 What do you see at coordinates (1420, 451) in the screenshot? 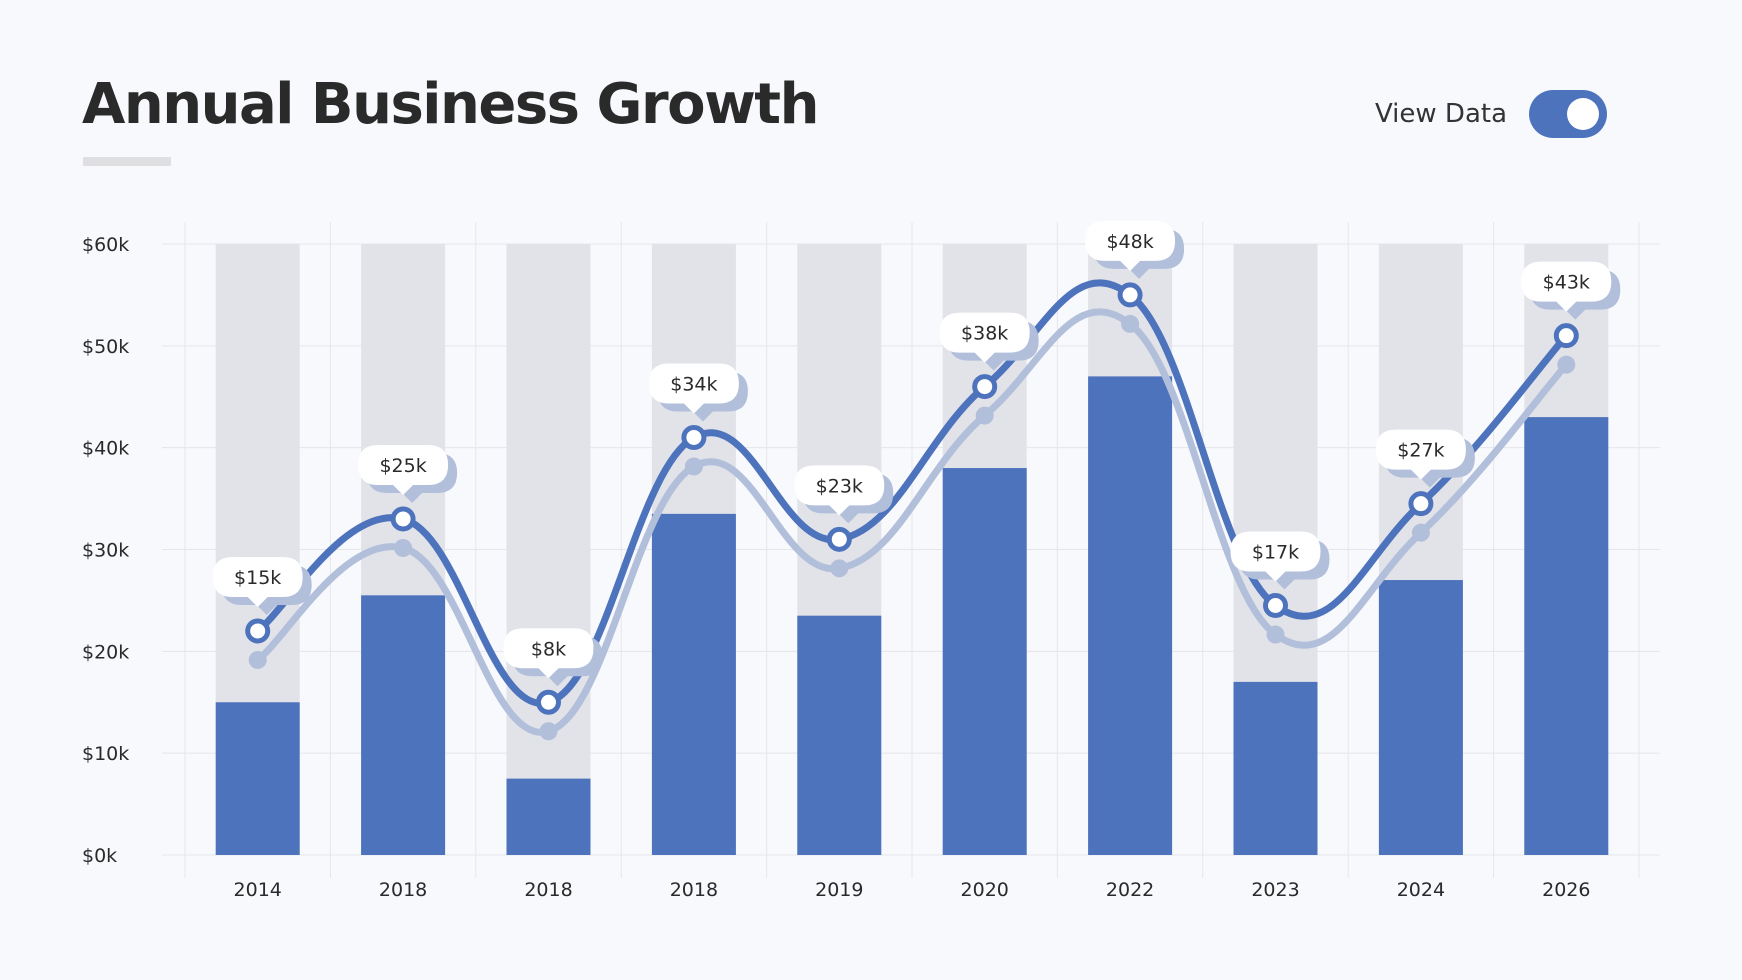
I see `data-label: $27k` at bounding box center [1420, 451].